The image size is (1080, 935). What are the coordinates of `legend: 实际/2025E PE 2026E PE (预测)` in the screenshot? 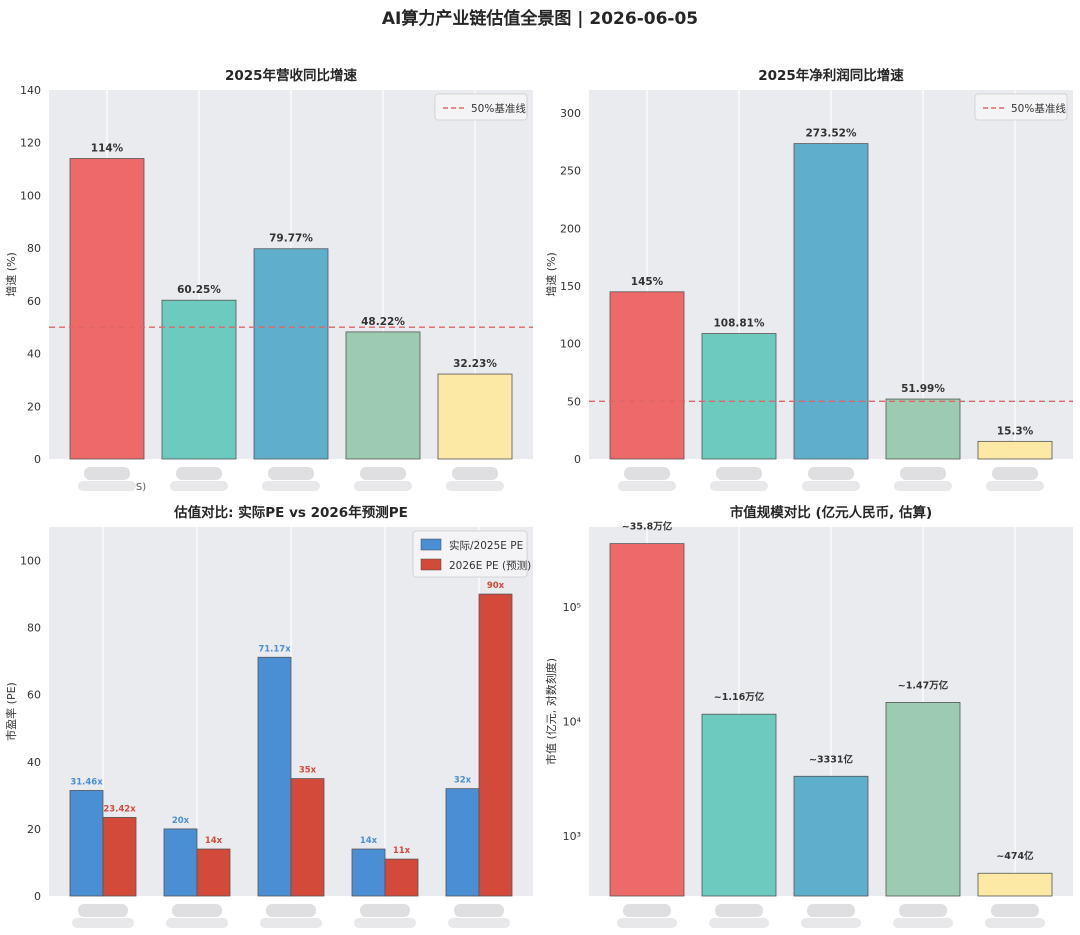 It's located at (471, 554).